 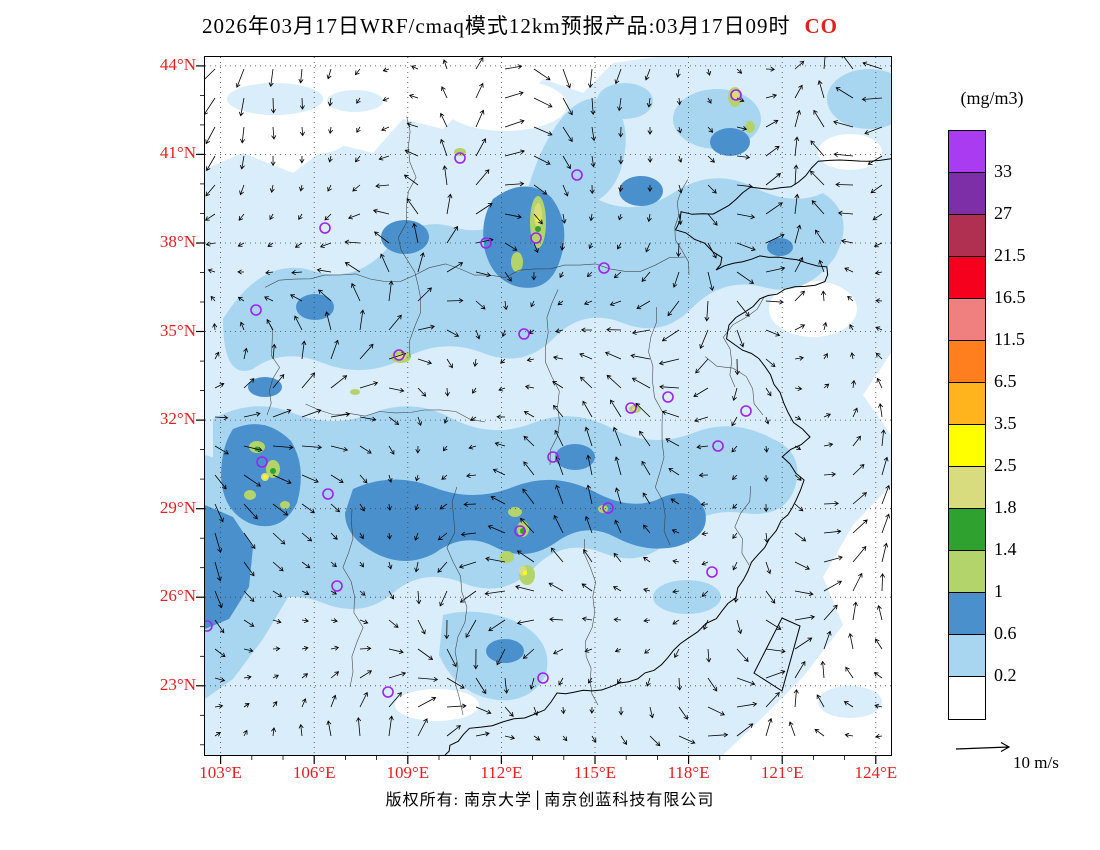 What do you see at coordinates (782, 772) in the screenshot?
I see `lon-tick-label: 121°E` at bounding box center [782, 772].